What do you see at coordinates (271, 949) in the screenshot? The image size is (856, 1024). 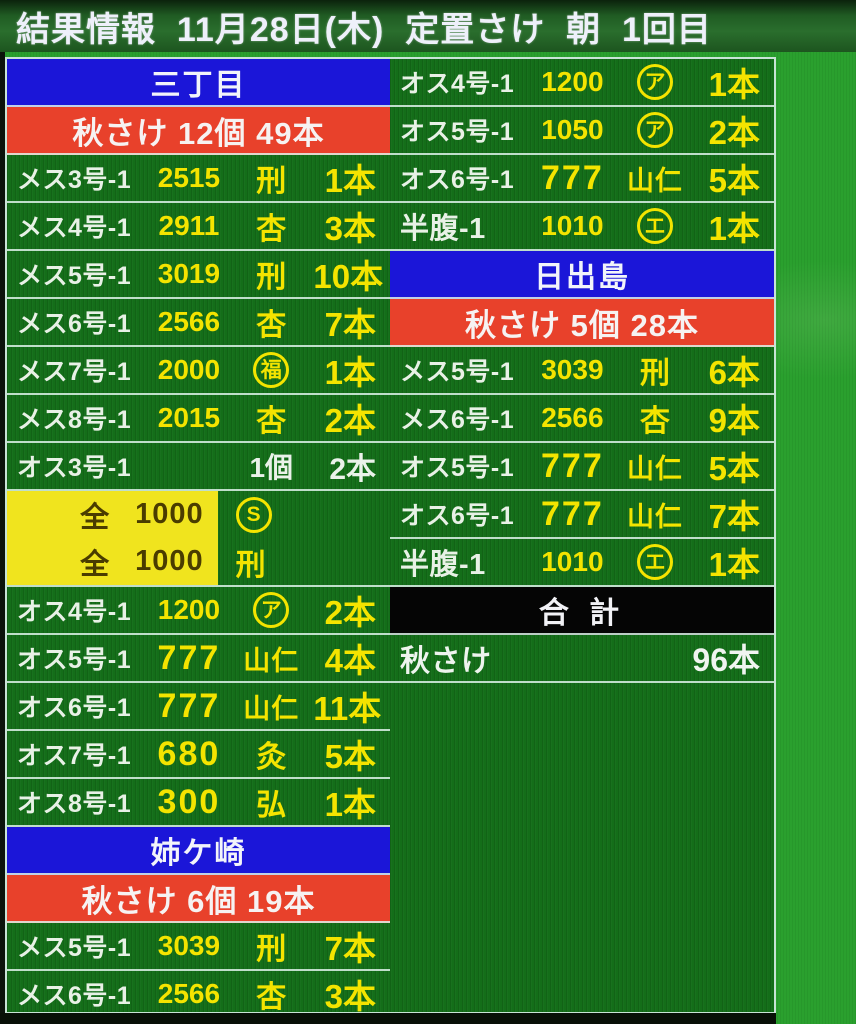 I see `buyer-mark: 刑` at bounding box center [271, 949].